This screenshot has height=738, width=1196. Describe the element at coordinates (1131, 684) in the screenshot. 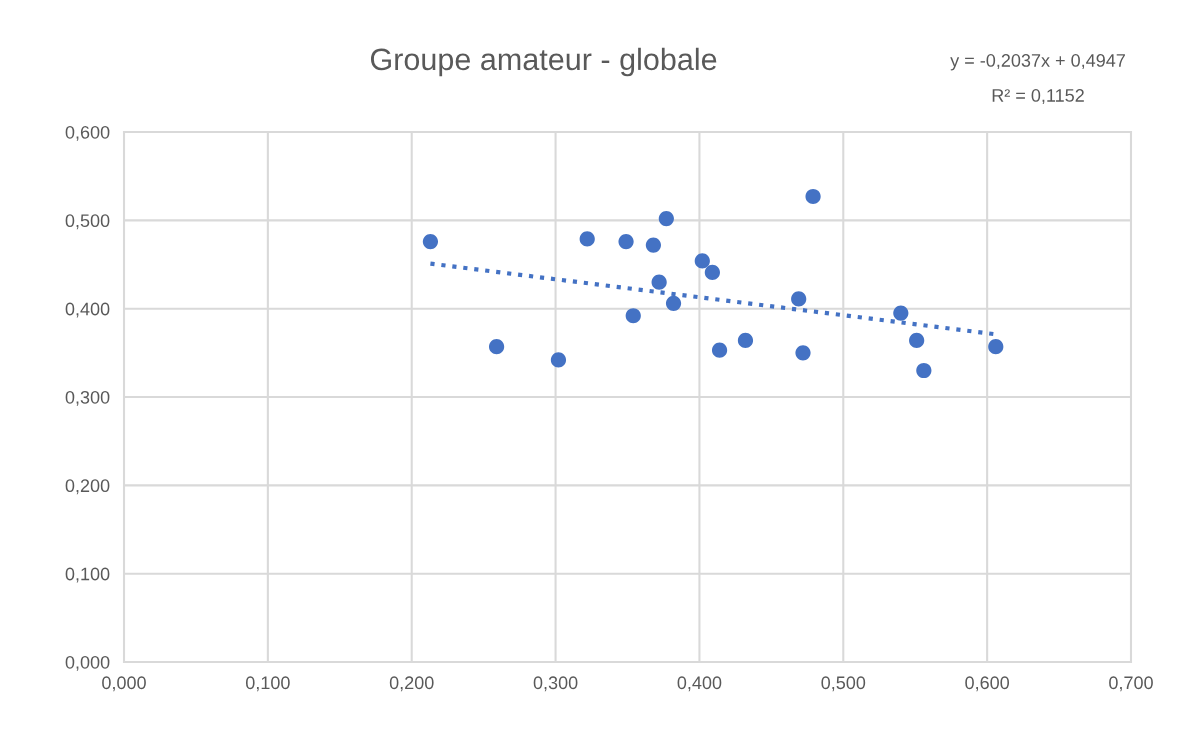

I see `x-tick-label: 0,700` at that location.